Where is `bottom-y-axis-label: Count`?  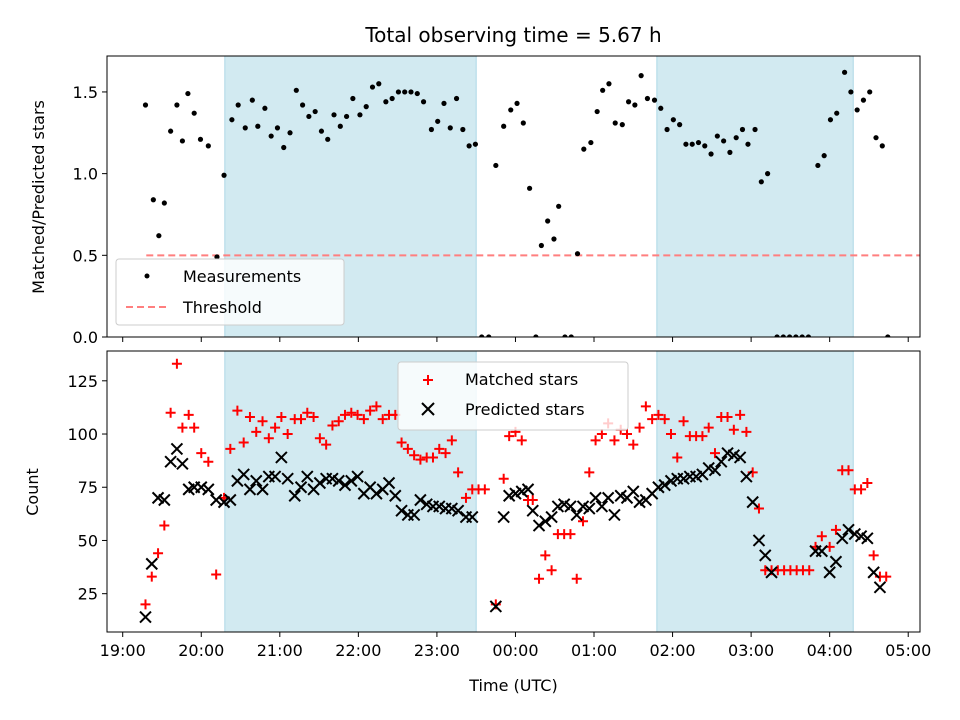
bottom-y-axis-label: Count is located at coordinates (32, 492).